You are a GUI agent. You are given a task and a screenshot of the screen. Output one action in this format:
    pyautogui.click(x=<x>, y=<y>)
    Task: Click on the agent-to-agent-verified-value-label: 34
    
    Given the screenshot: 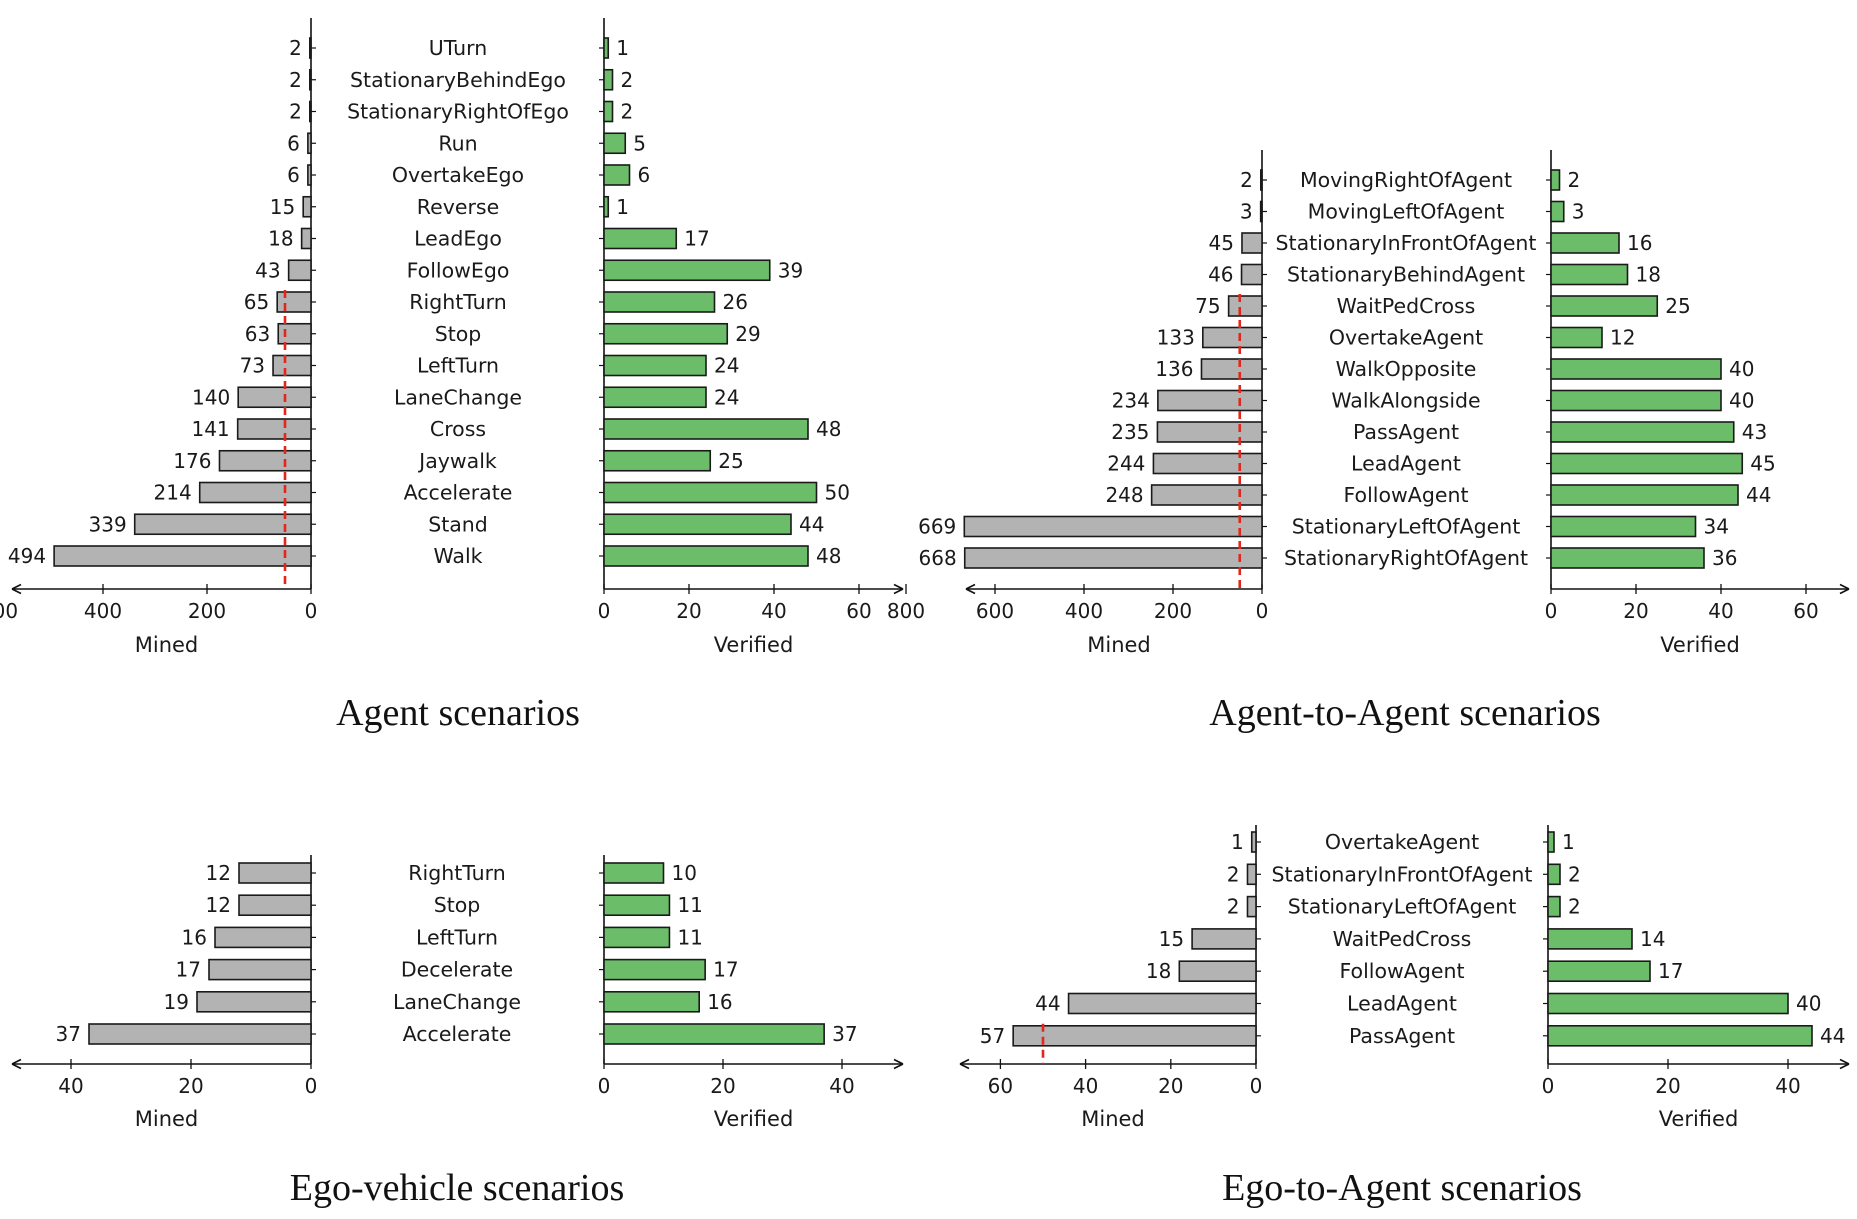 What is the action you would take?
    pyautogui.click(x=1716, y=527)
    